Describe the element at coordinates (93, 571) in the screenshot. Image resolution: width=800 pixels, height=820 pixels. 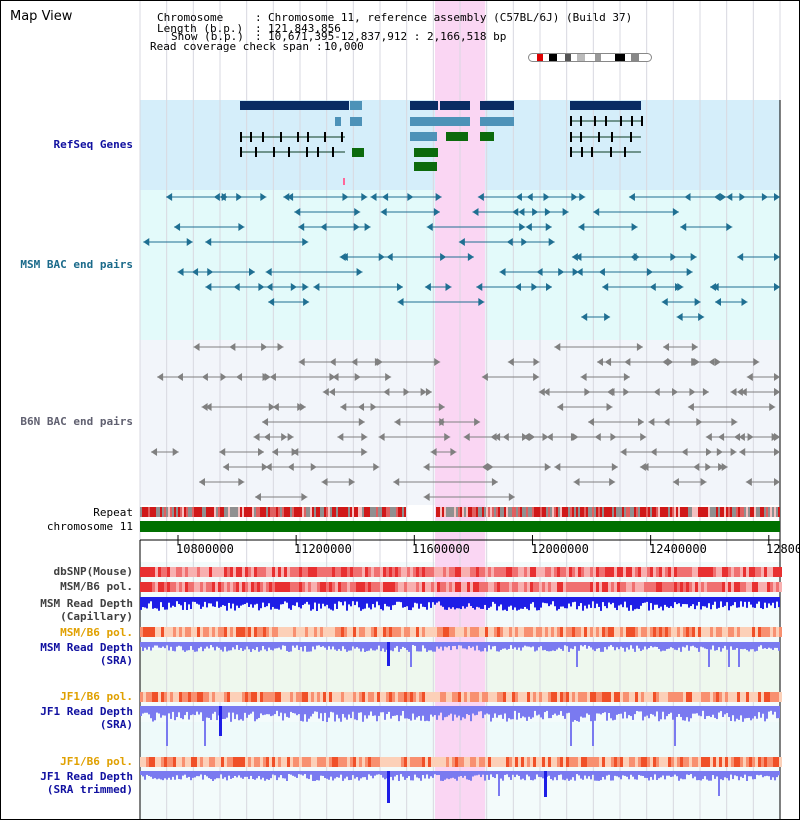
I see `track-label-dbsnp: dbSNP(Mouse)` at that location.